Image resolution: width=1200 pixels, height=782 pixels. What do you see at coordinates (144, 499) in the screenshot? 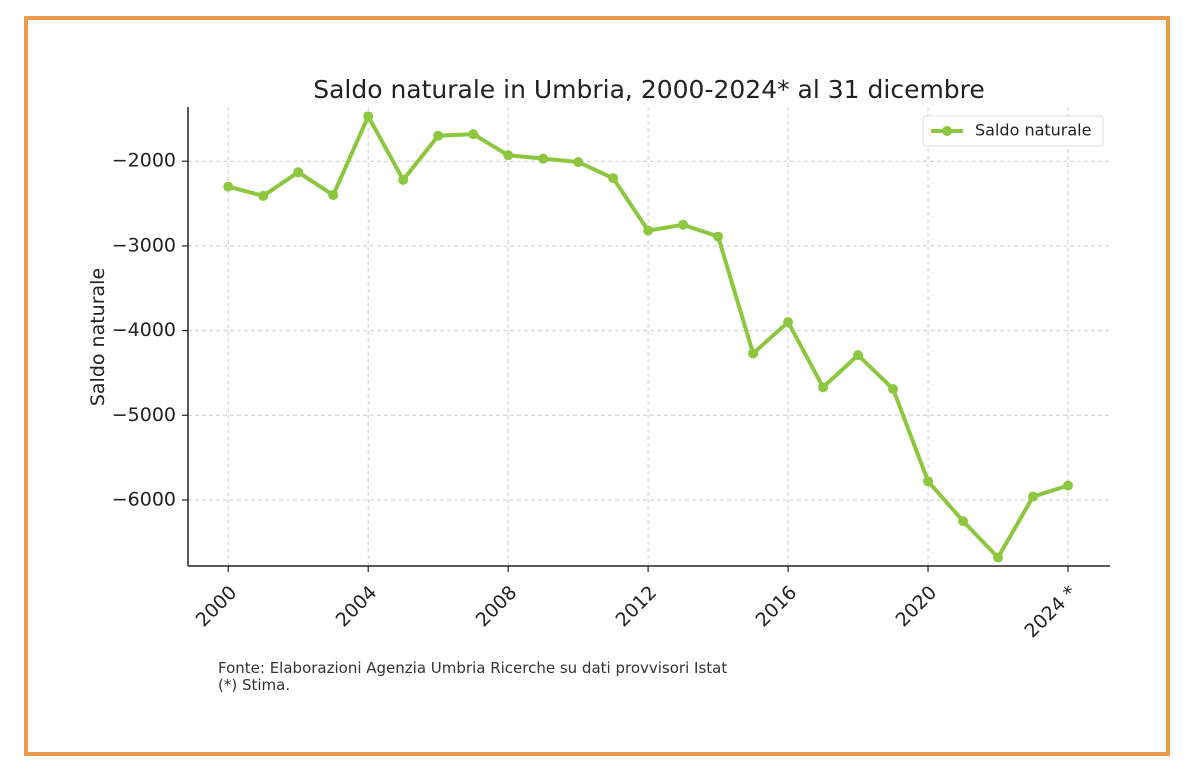
I see `y-tick-label: −6000` at bounding box center [144, 499].